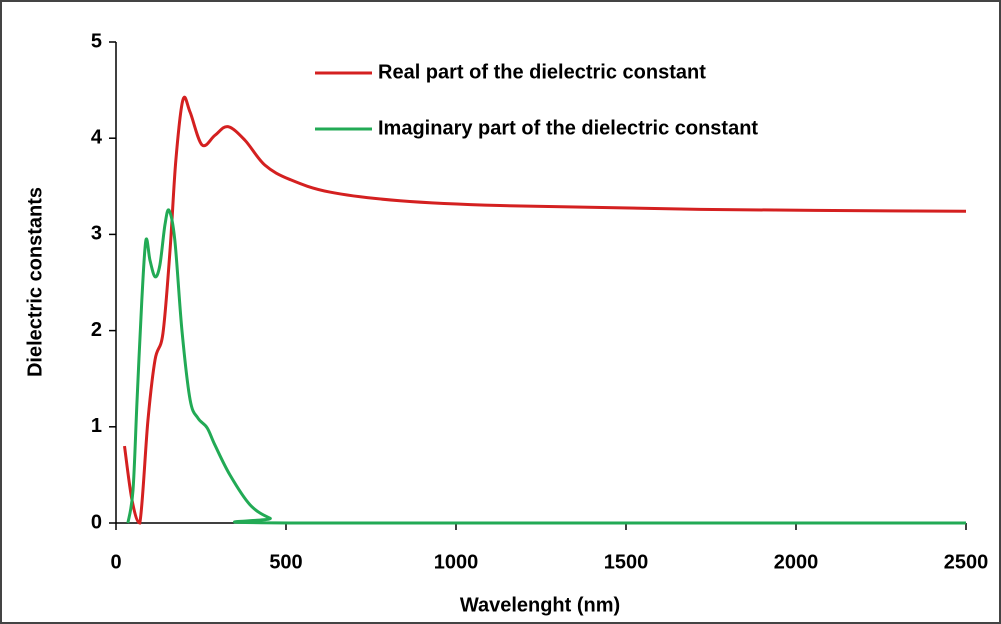  Describe the element at coordinates (35, 282) in the screenshot. I see `y-axis-label: Dielectric constants` at that location.